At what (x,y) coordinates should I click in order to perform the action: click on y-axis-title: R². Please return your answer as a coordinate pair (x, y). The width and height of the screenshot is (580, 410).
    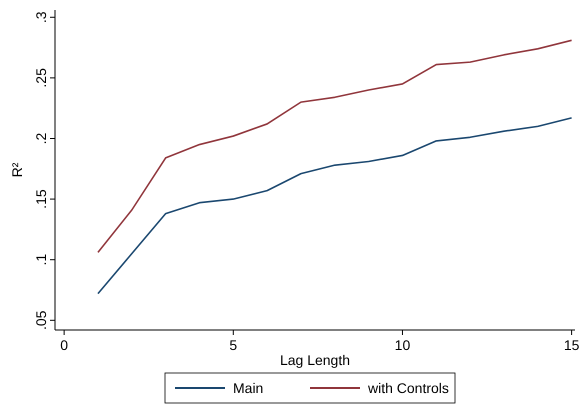
    Looking at the image, I should click on (17, 170).